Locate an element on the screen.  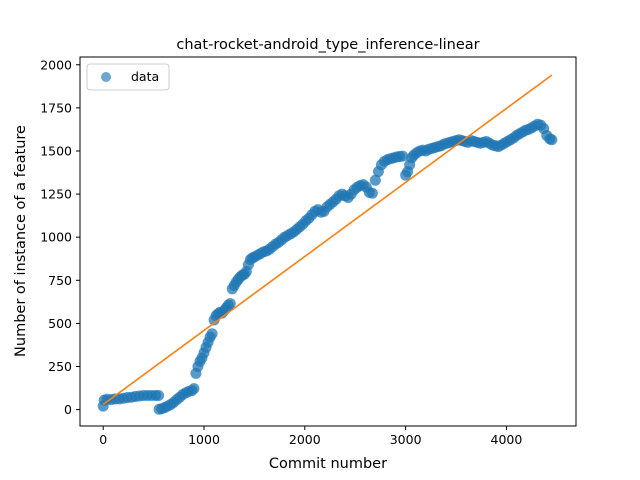
y-tick-label: 250 is located at coordinates (60, 366).